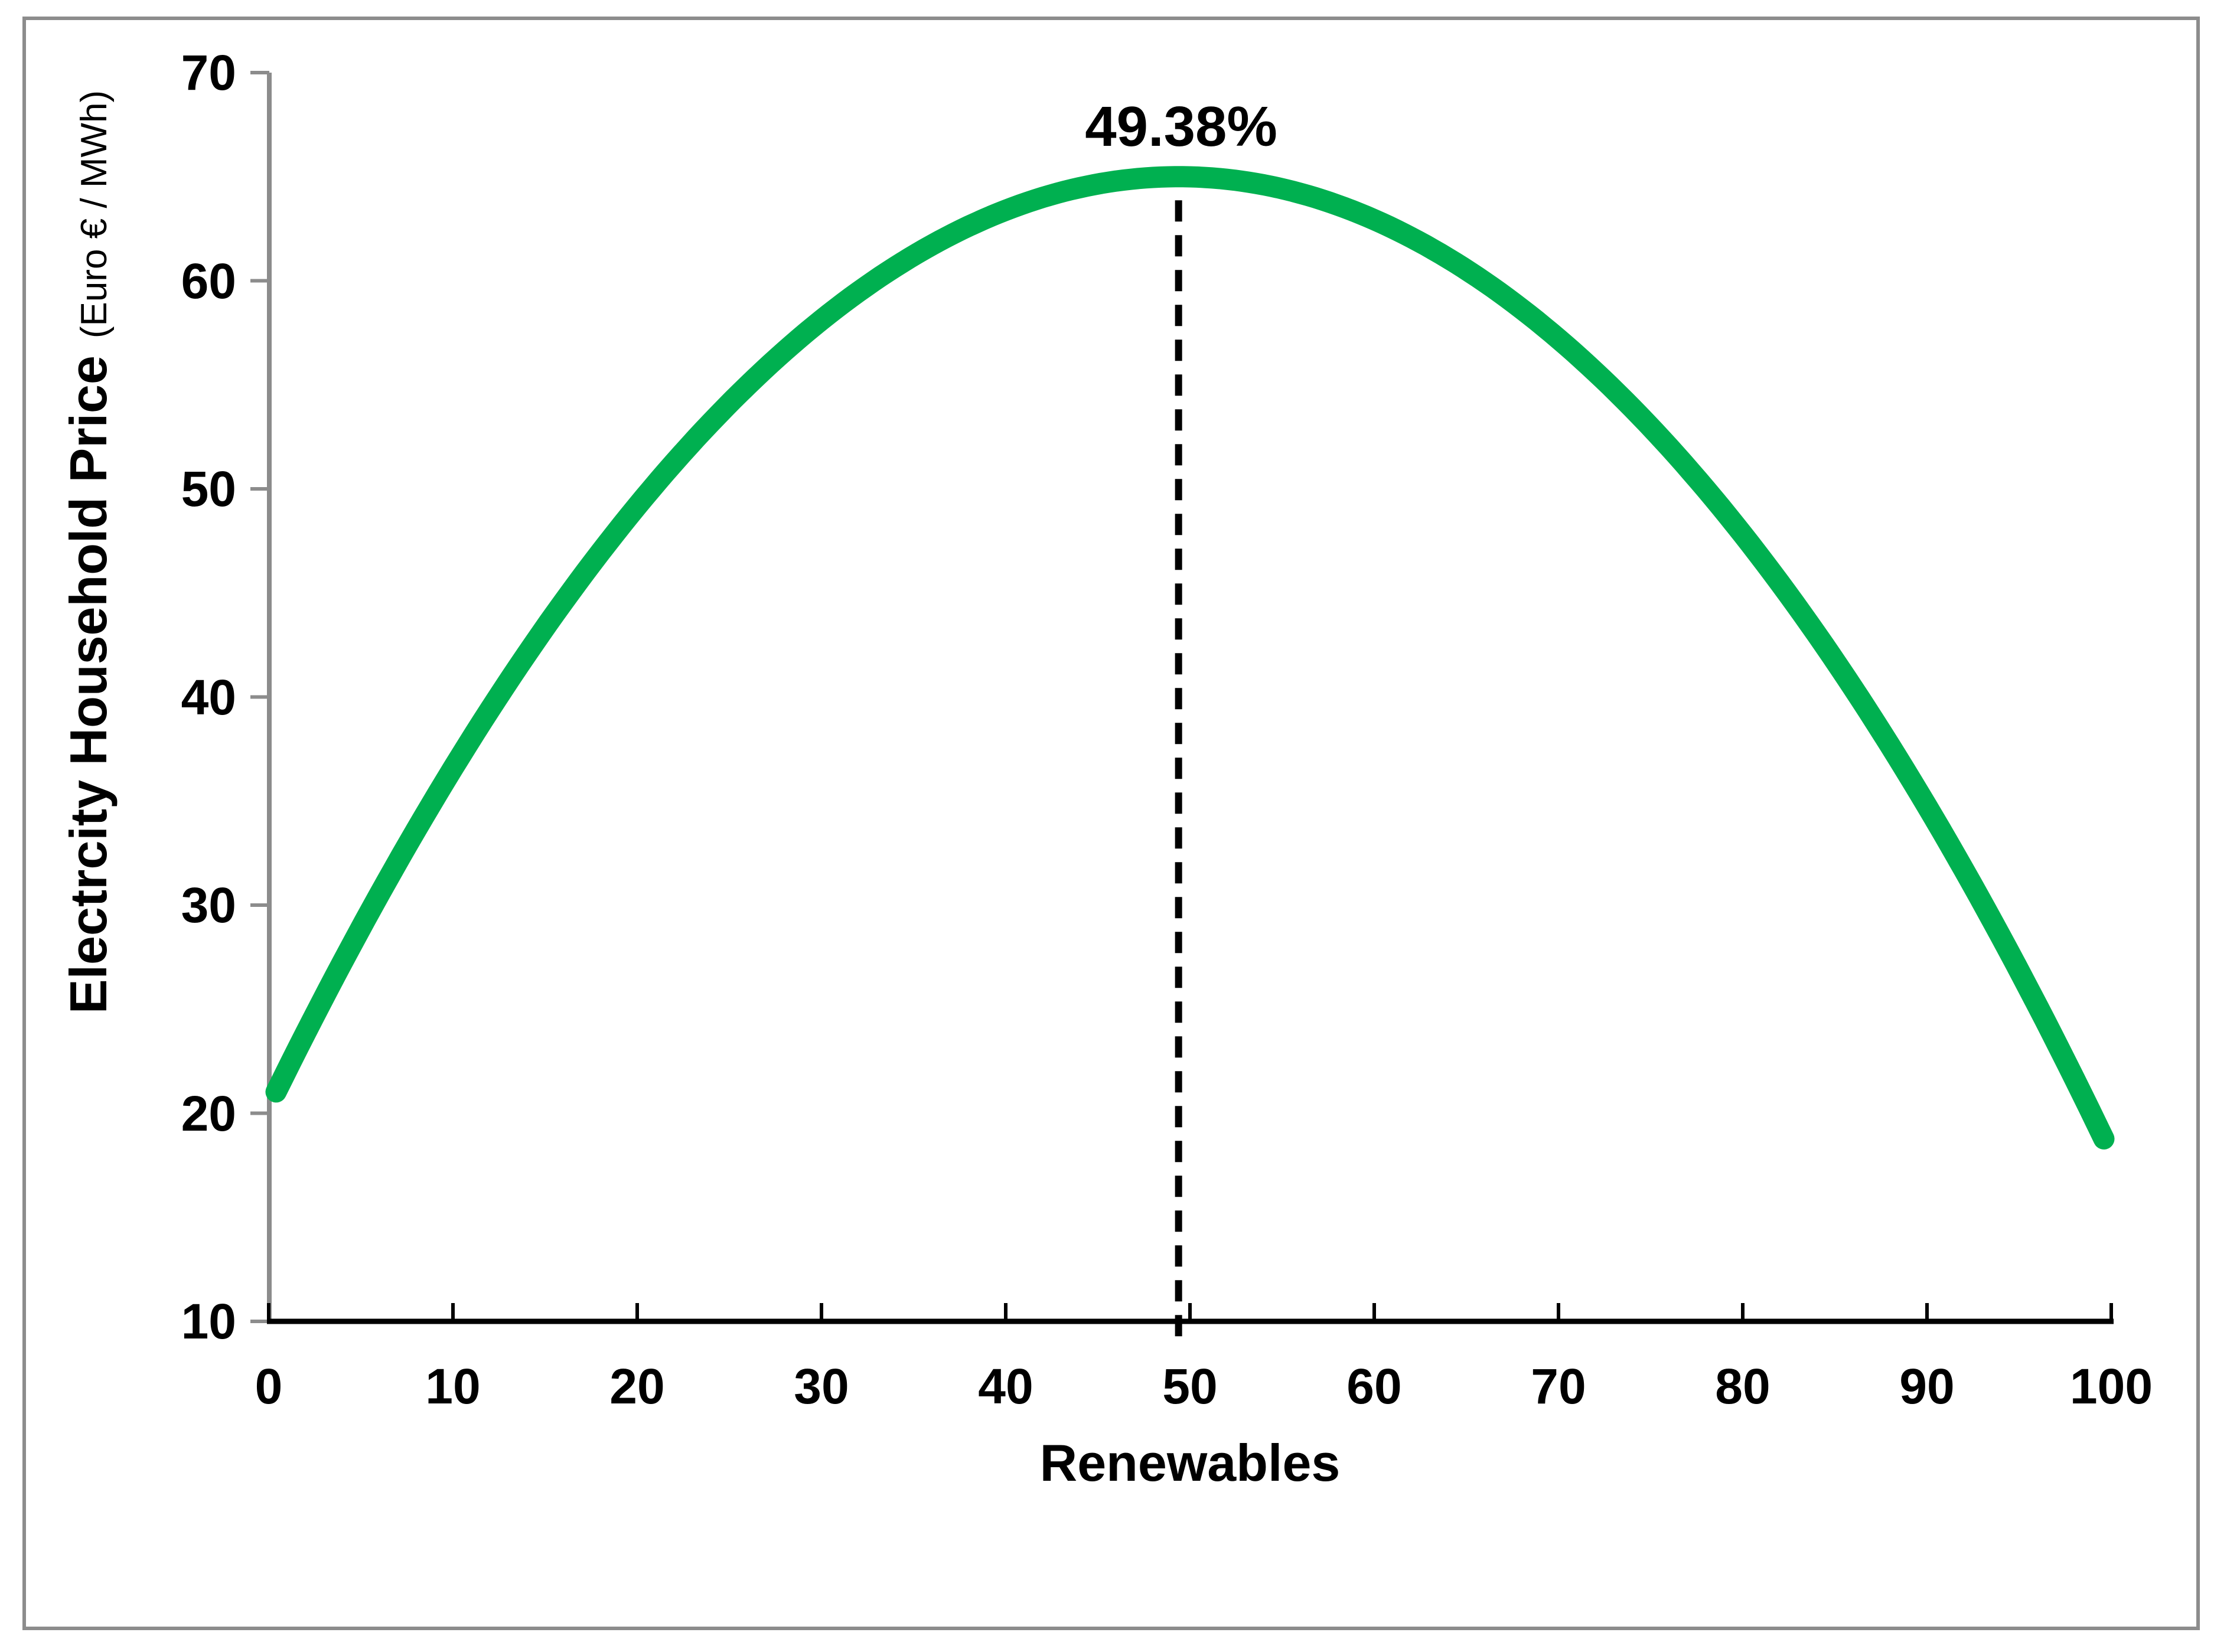 This screenshot has width=2227, height=1652. Describe the element at coordinates (1190, 1463) in the screenshot. I see `x-axis-title: Renewables` at that location.